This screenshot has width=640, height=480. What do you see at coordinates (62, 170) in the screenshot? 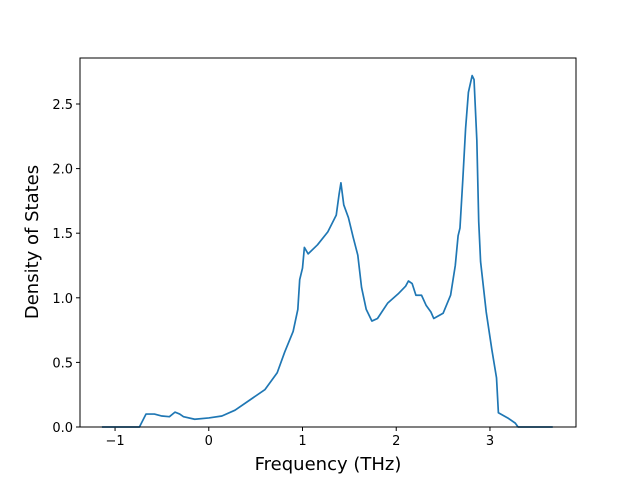
I see `y-tick-label: 2.0` at bounding box center [62, 170].